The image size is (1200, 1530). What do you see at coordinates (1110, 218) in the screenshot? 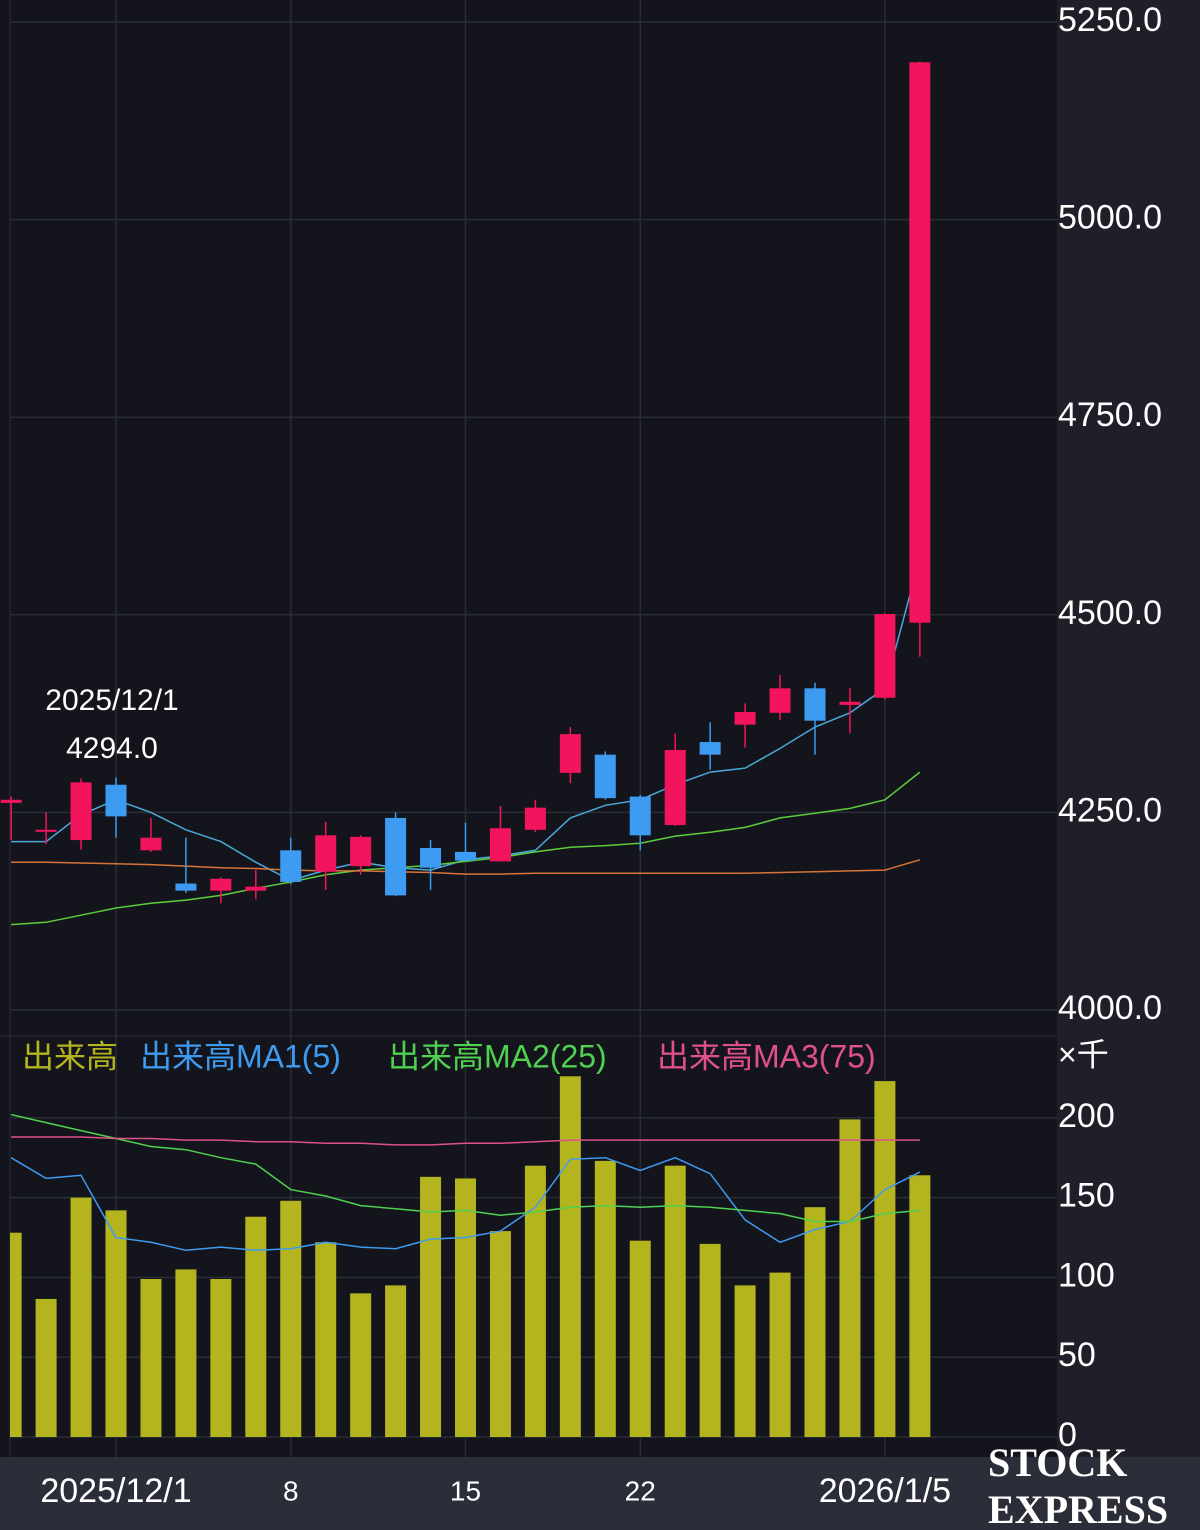
I see `y-tick-label: 5000.0` at bounding box center [1110, 218].